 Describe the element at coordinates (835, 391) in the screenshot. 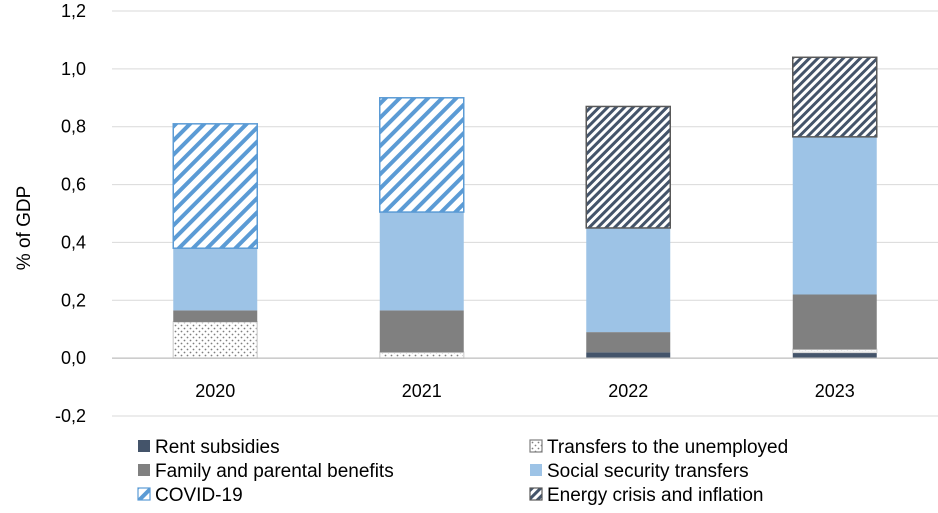

I see `x-tick-label: 2023` at that location.